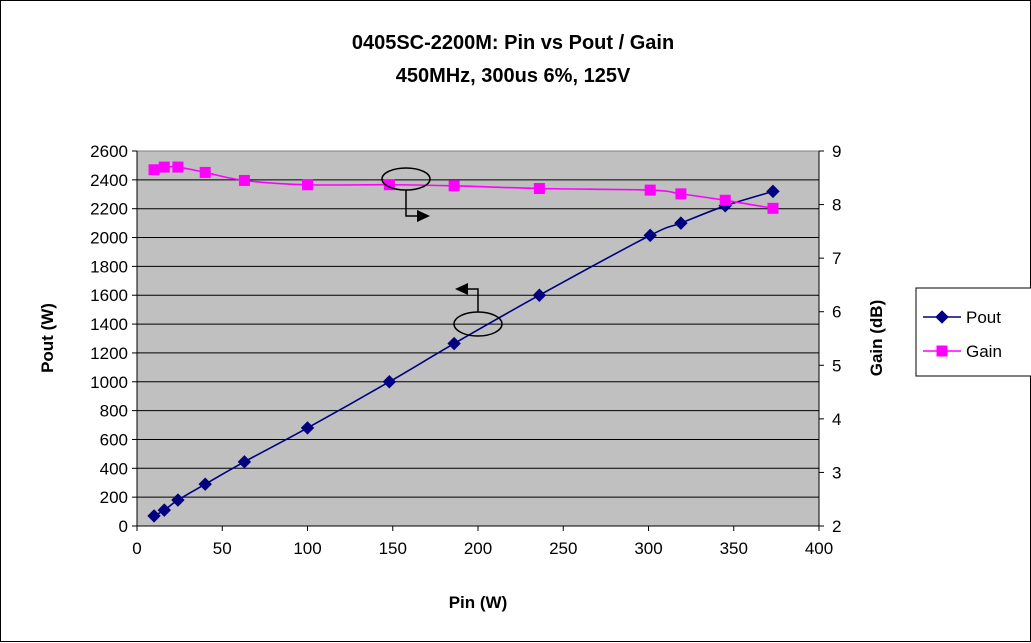  Describe the element at coordinates (109, 180) in the screenshot. I see `y-tick-label: 2400` at that location.